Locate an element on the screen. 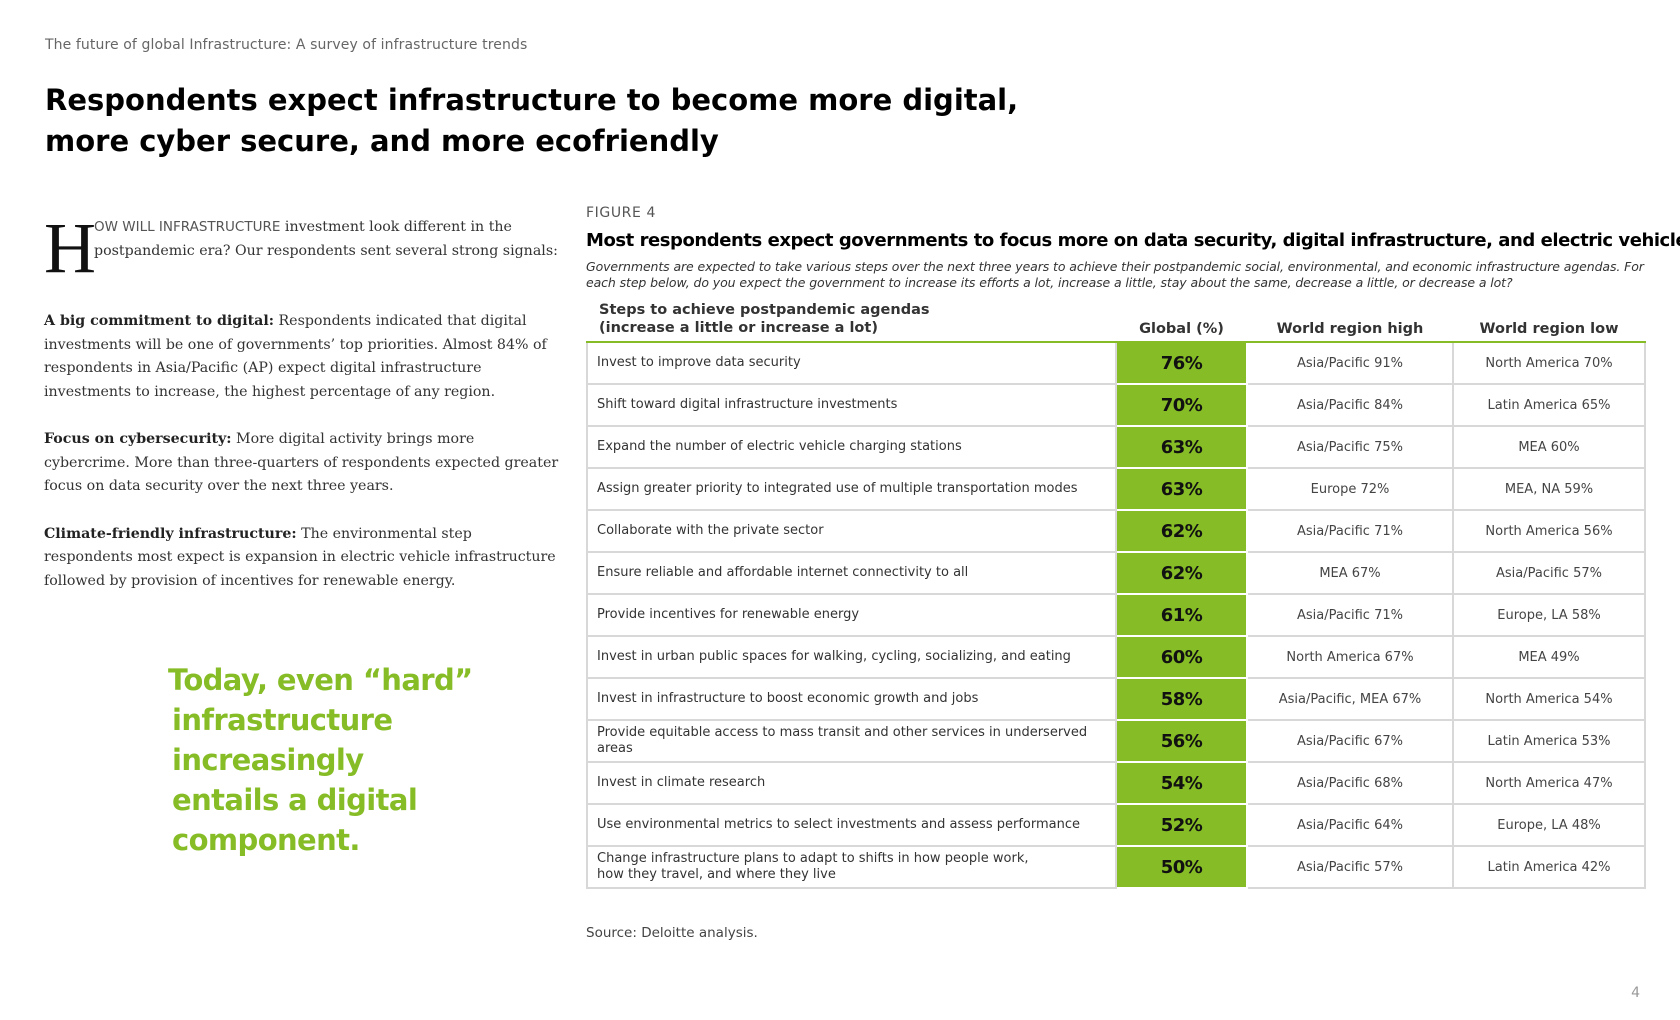  global-cell: 56% is located at coordinates (1182, 741).